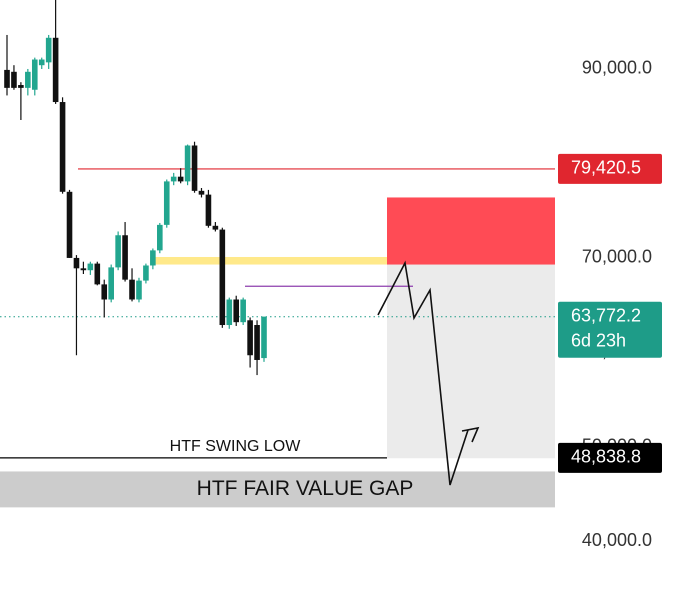  Describe the element at coordinates (606, 168) in the screenshot. I see `price-tag-text: 79,420.5` at that location.